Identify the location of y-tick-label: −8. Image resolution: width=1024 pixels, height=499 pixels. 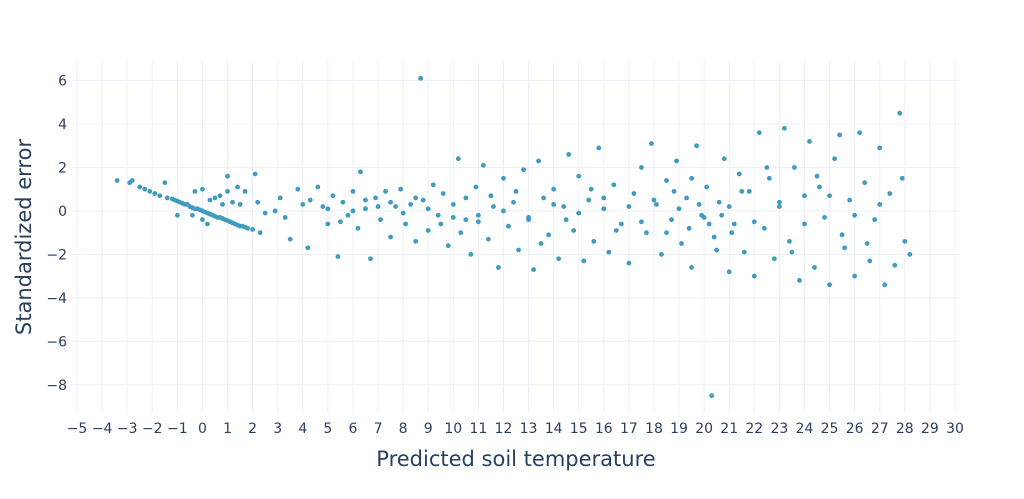
(56, 386).